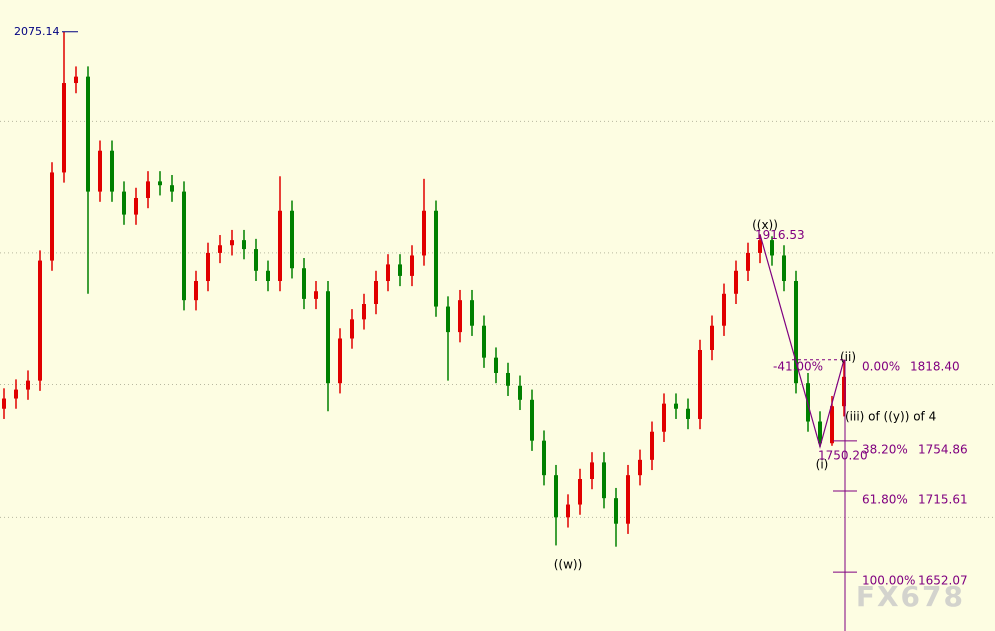 The image size is (995, 631). Describe the element at coordinates (765, 225) in the screenshot. I see `wave-label: ((x))` at that location.